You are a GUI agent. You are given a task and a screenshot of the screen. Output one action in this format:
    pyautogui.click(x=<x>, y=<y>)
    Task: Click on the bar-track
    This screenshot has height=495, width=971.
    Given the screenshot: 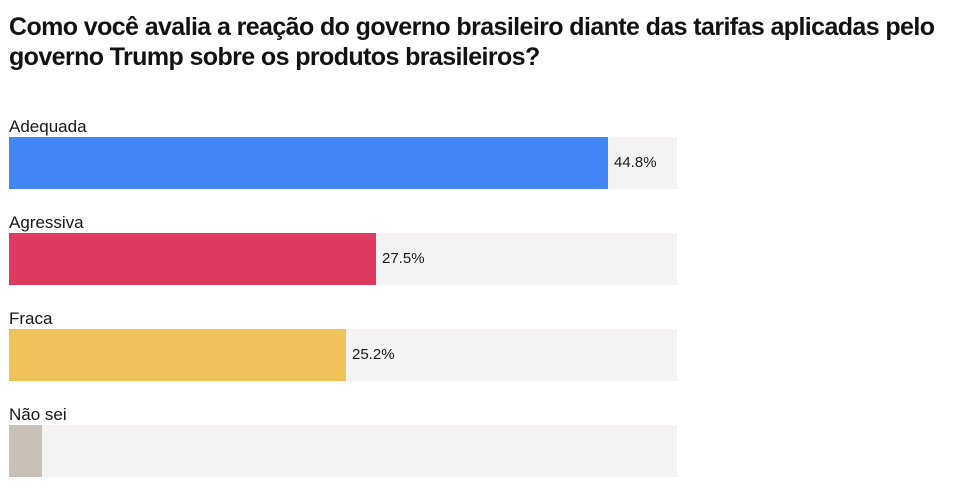 What is the action you would take?
    pyautogui.click(x=343, y=451)
    